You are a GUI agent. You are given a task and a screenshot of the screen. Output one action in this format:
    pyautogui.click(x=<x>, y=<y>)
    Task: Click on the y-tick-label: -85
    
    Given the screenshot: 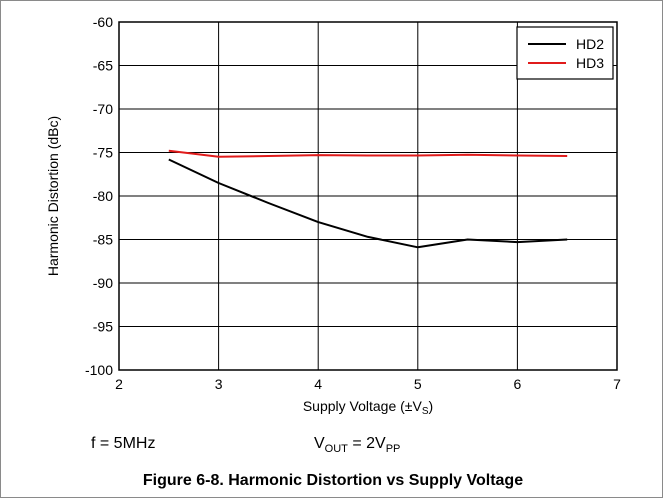 What is the action you would take?
    pyautogui.click(x=103, y=240)
    